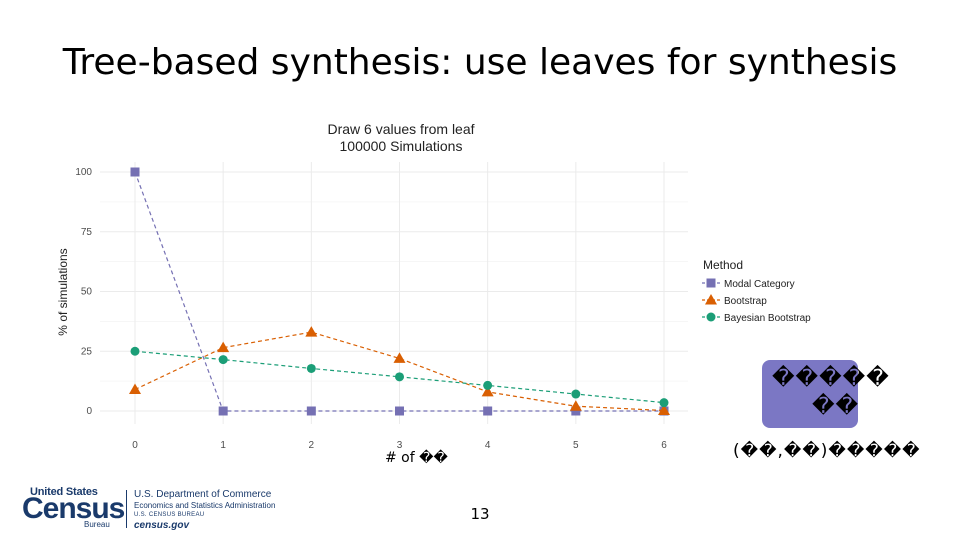 The image size is (960, 540). I want to click on x-tick-label: 2, so click(312, 445).